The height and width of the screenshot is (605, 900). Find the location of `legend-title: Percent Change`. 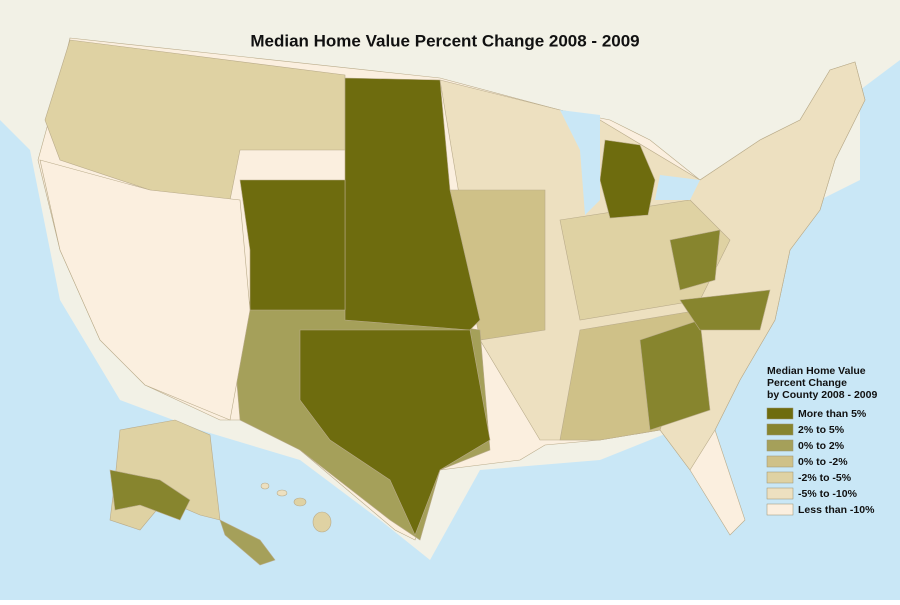

legend-title: Percent Change is located at coordinates (807, 383).